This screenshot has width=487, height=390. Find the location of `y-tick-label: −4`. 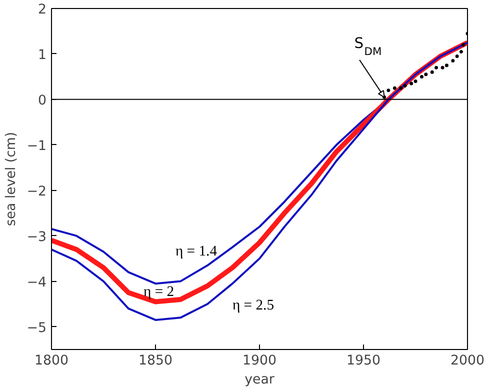

y-tick-label: −4 is located at coordinates (36, 282).